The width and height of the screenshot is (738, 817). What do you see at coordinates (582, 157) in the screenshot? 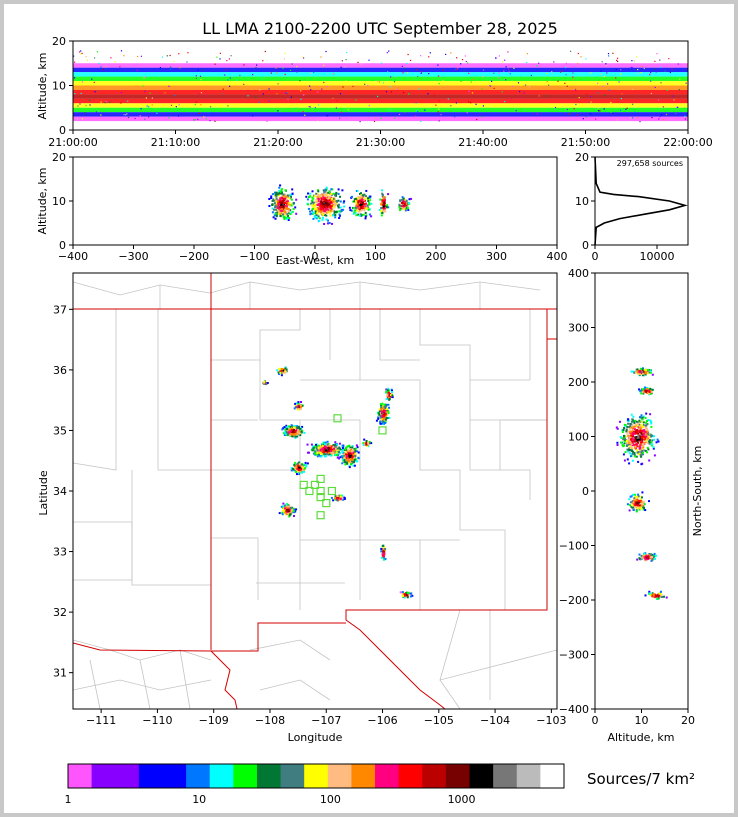
I see `histogram-ytick-label: 20` at bounding box center [582, 157].